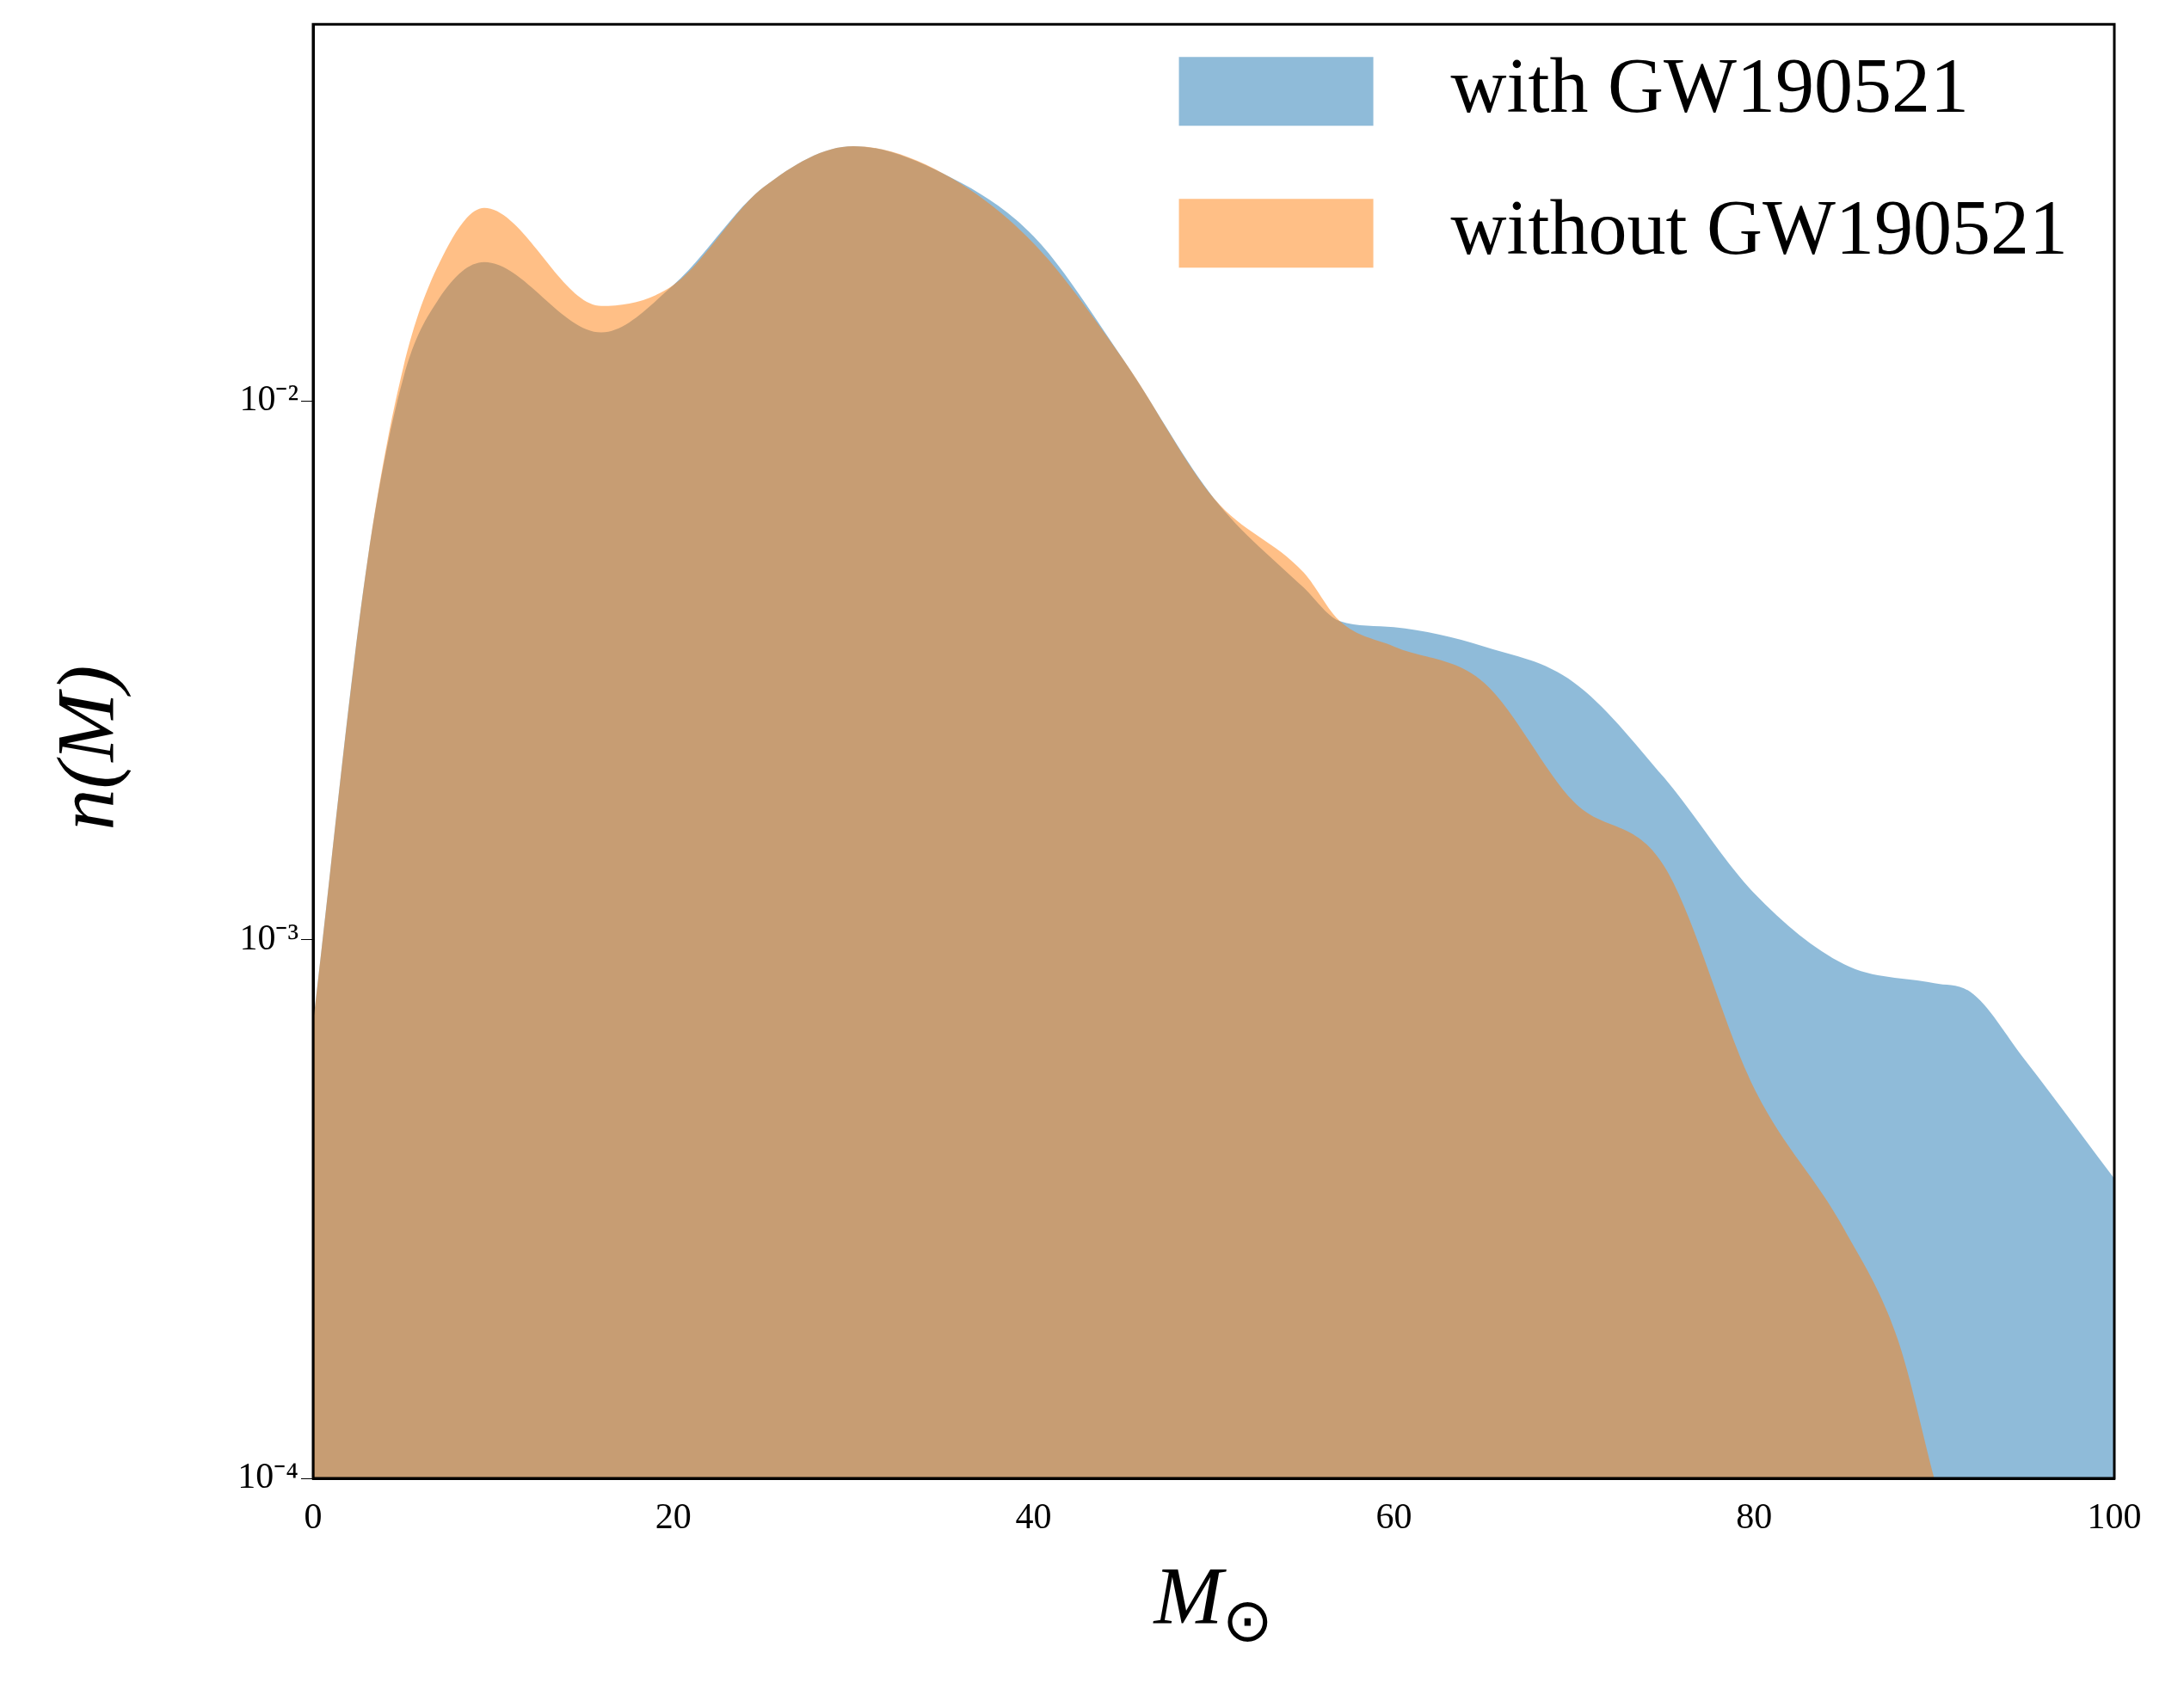  Describe the element at coordinates (2115, 1516) in the screenshot. I see `x-tick-label: 100` at that location.